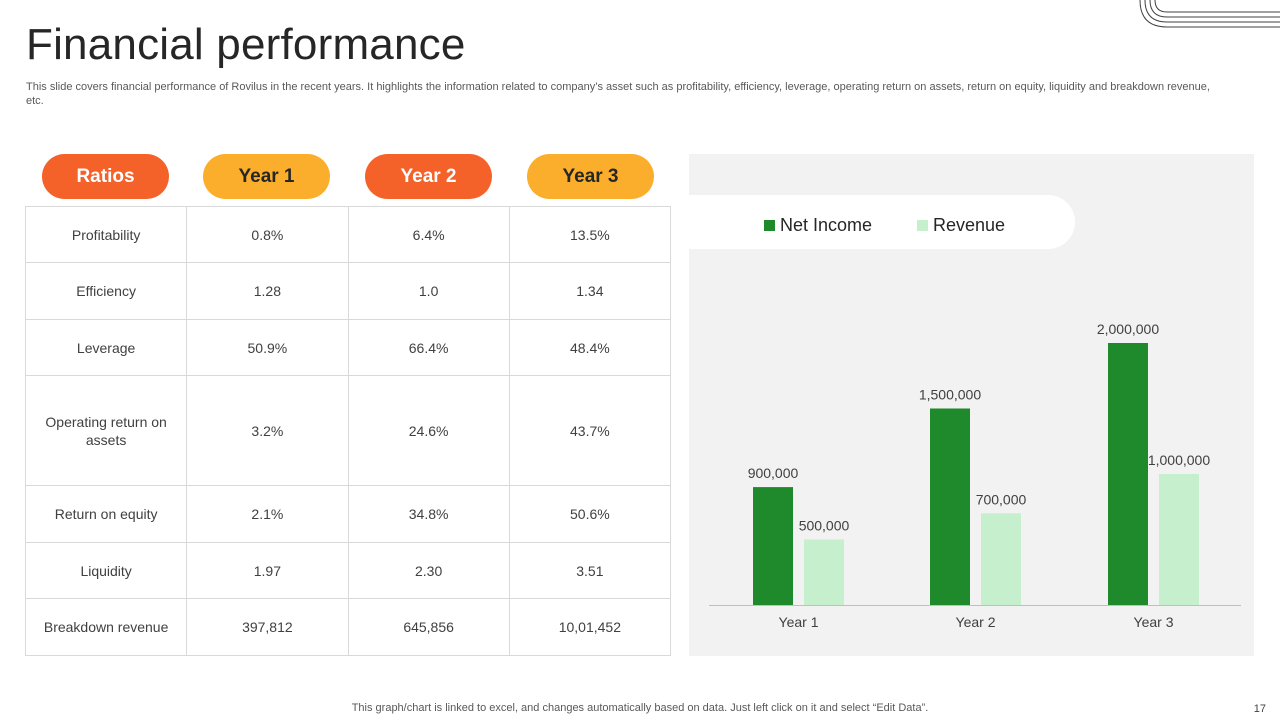  What do you see at coordinates (428, 234) in the screenshot?
I see `table-cell: 6.4%` at bounding box center [428, 234].